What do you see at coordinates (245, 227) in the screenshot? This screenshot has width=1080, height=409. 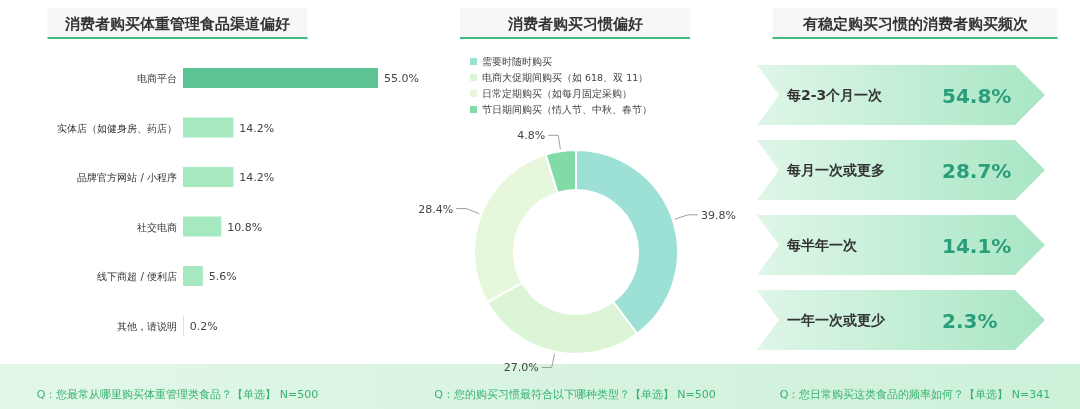 I see `data-label: 10.8%` at bounding box center [245, 227].